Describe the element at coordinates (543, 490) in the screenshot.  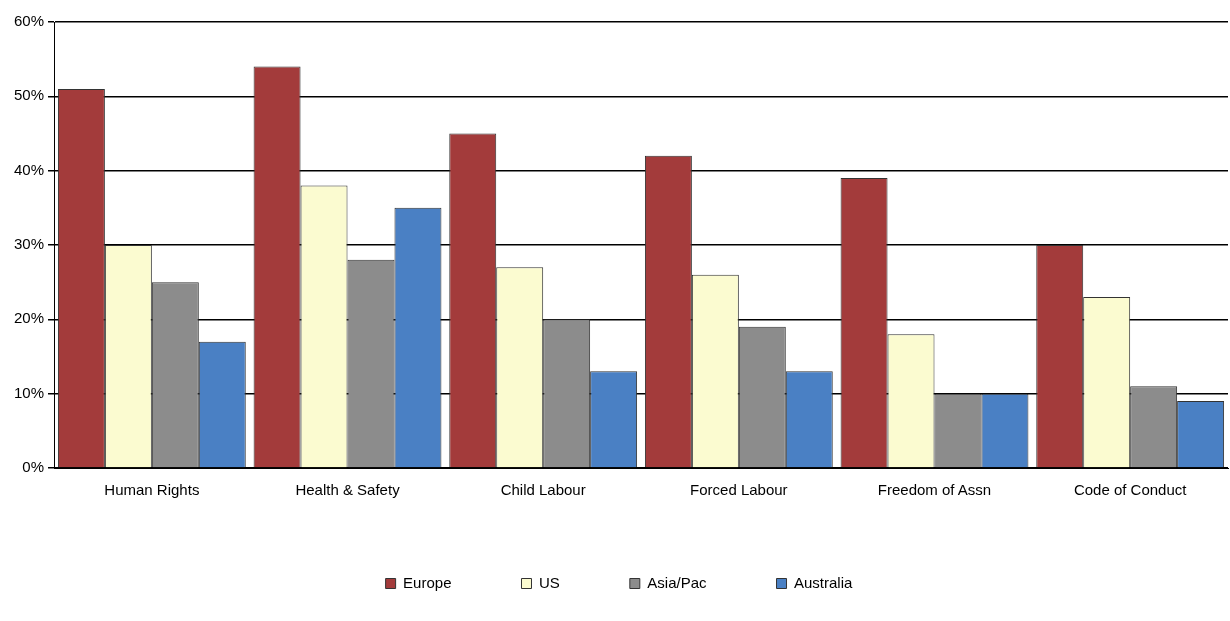
I see `x-tick-label: Child Labour` at that location.